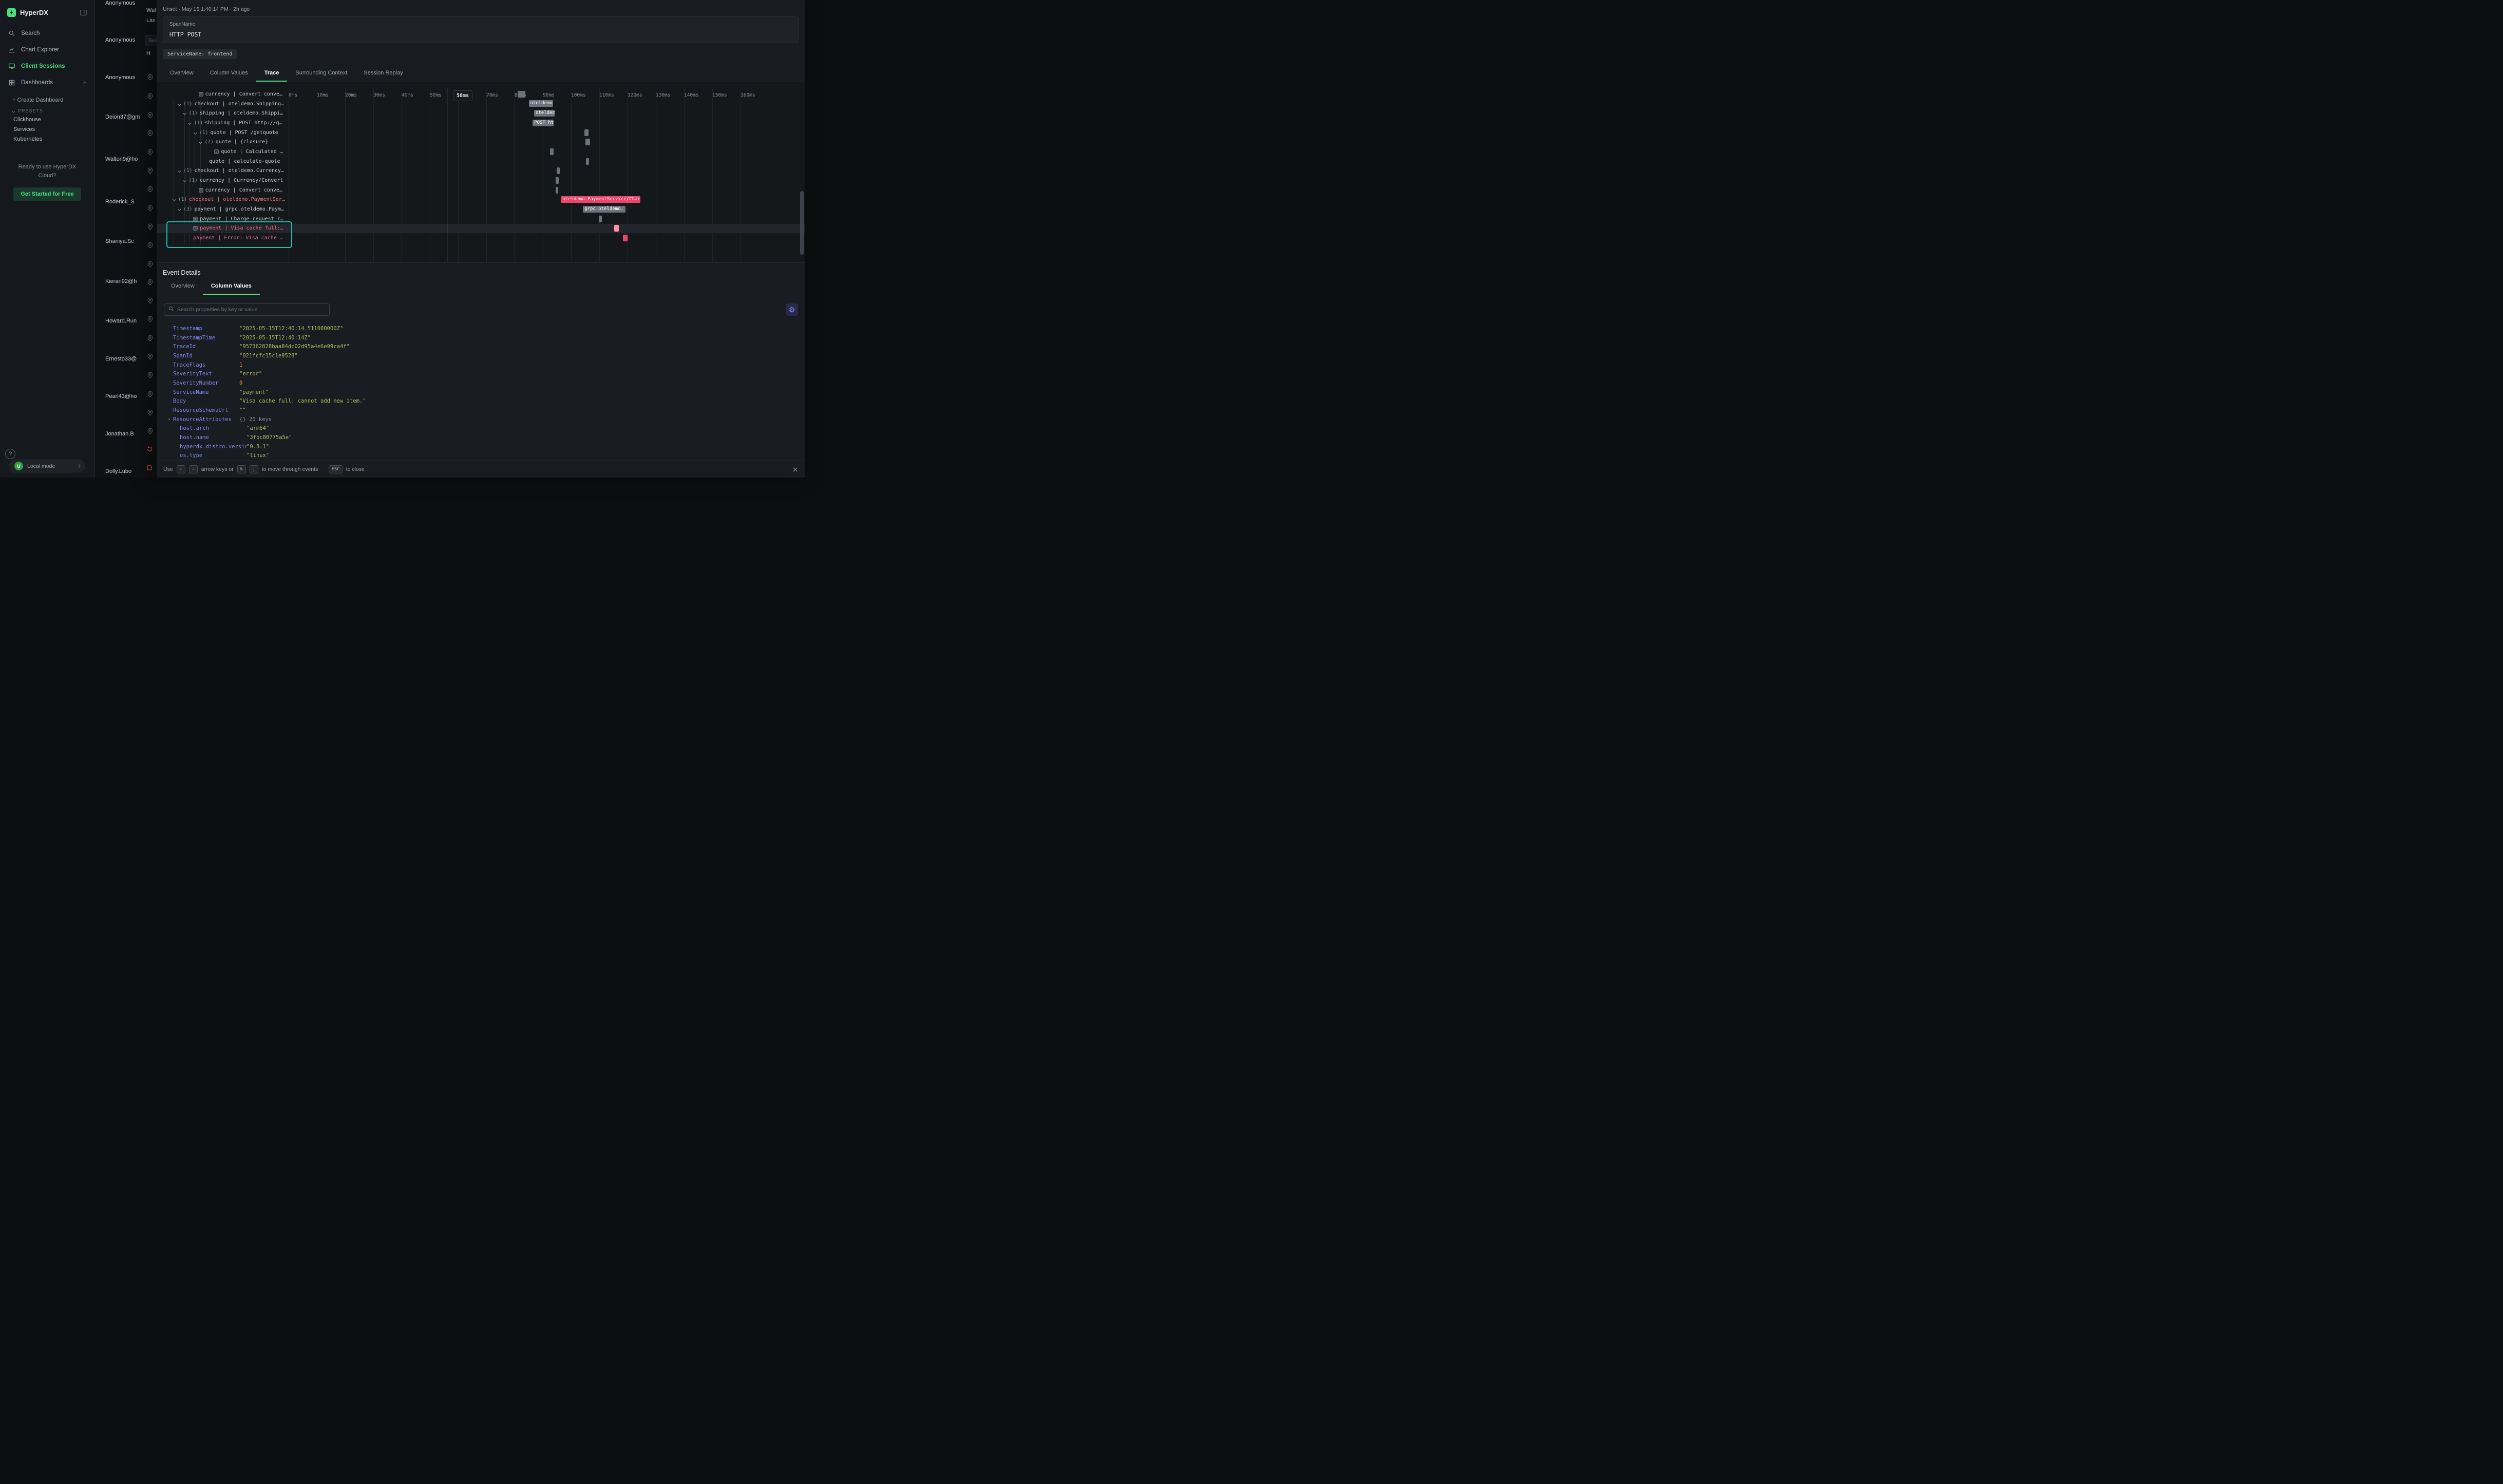 The image size is (2503, 1484). Describe the element at coordinates (481, 133) in the screenshot. I see `trace-row: (1) quote | POST /getquote` at that location.